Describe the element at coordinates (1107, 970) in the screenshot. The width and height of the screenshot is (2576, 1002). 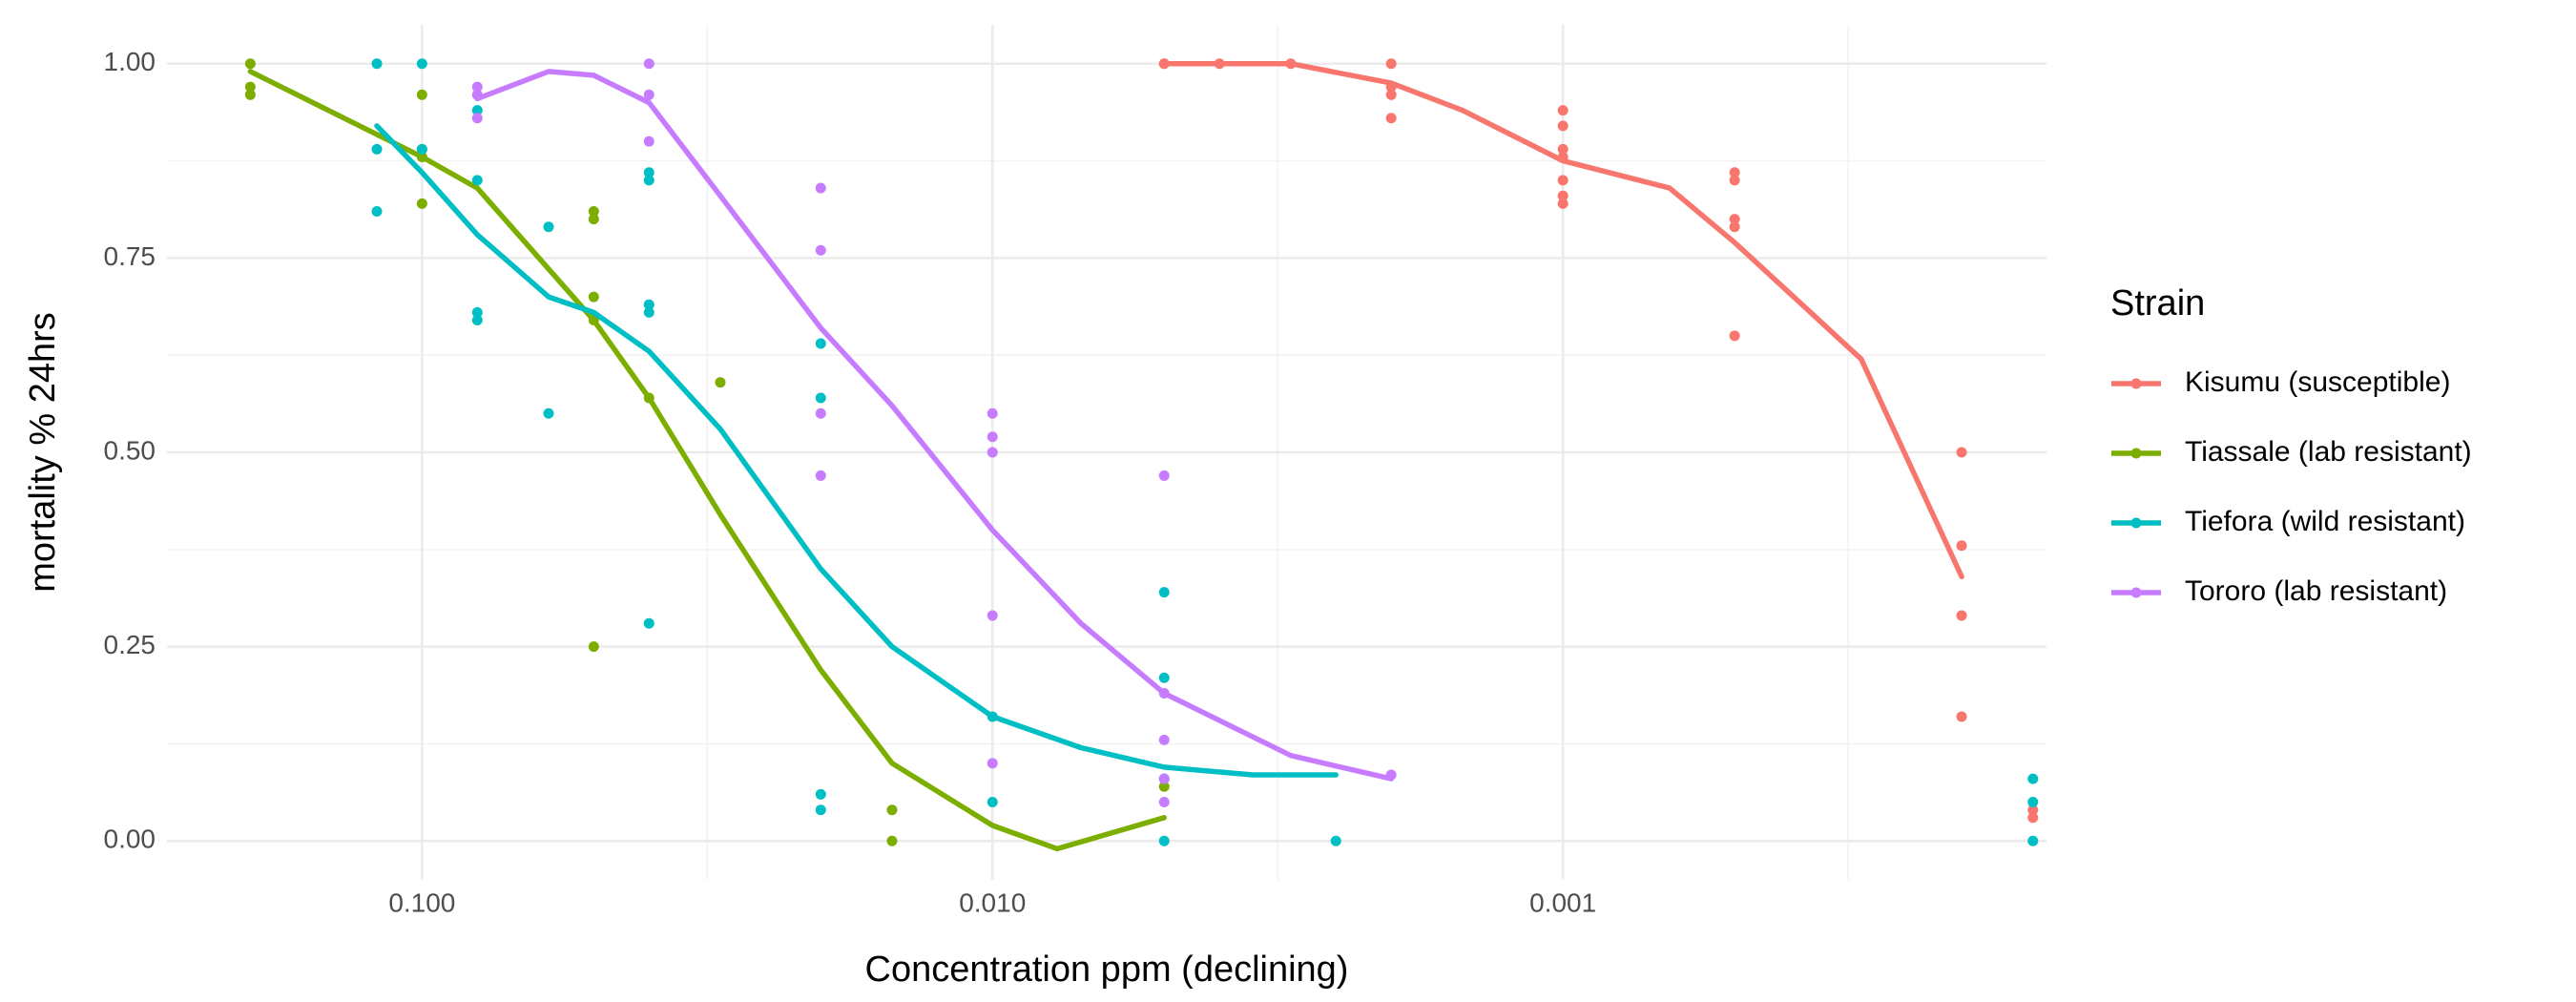
I see `x-axis-title: Concentration ppm (declining)` at that location.